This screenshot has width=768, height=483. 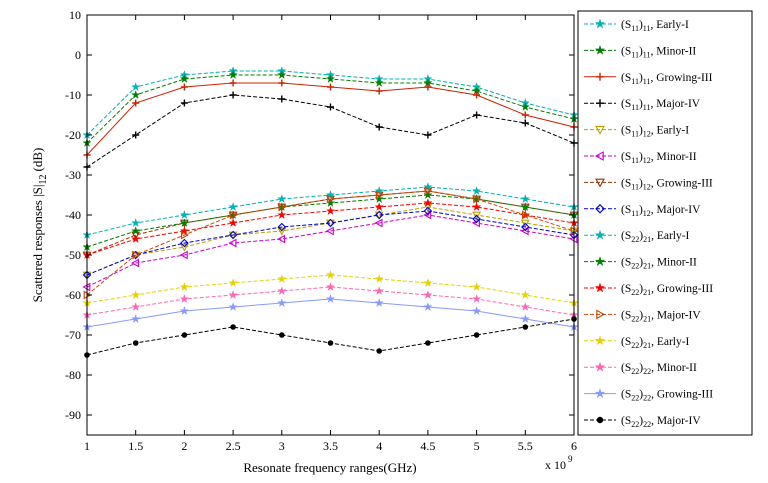 I want to click on legend-stage: , Early-I, so click(x=670, y=342).